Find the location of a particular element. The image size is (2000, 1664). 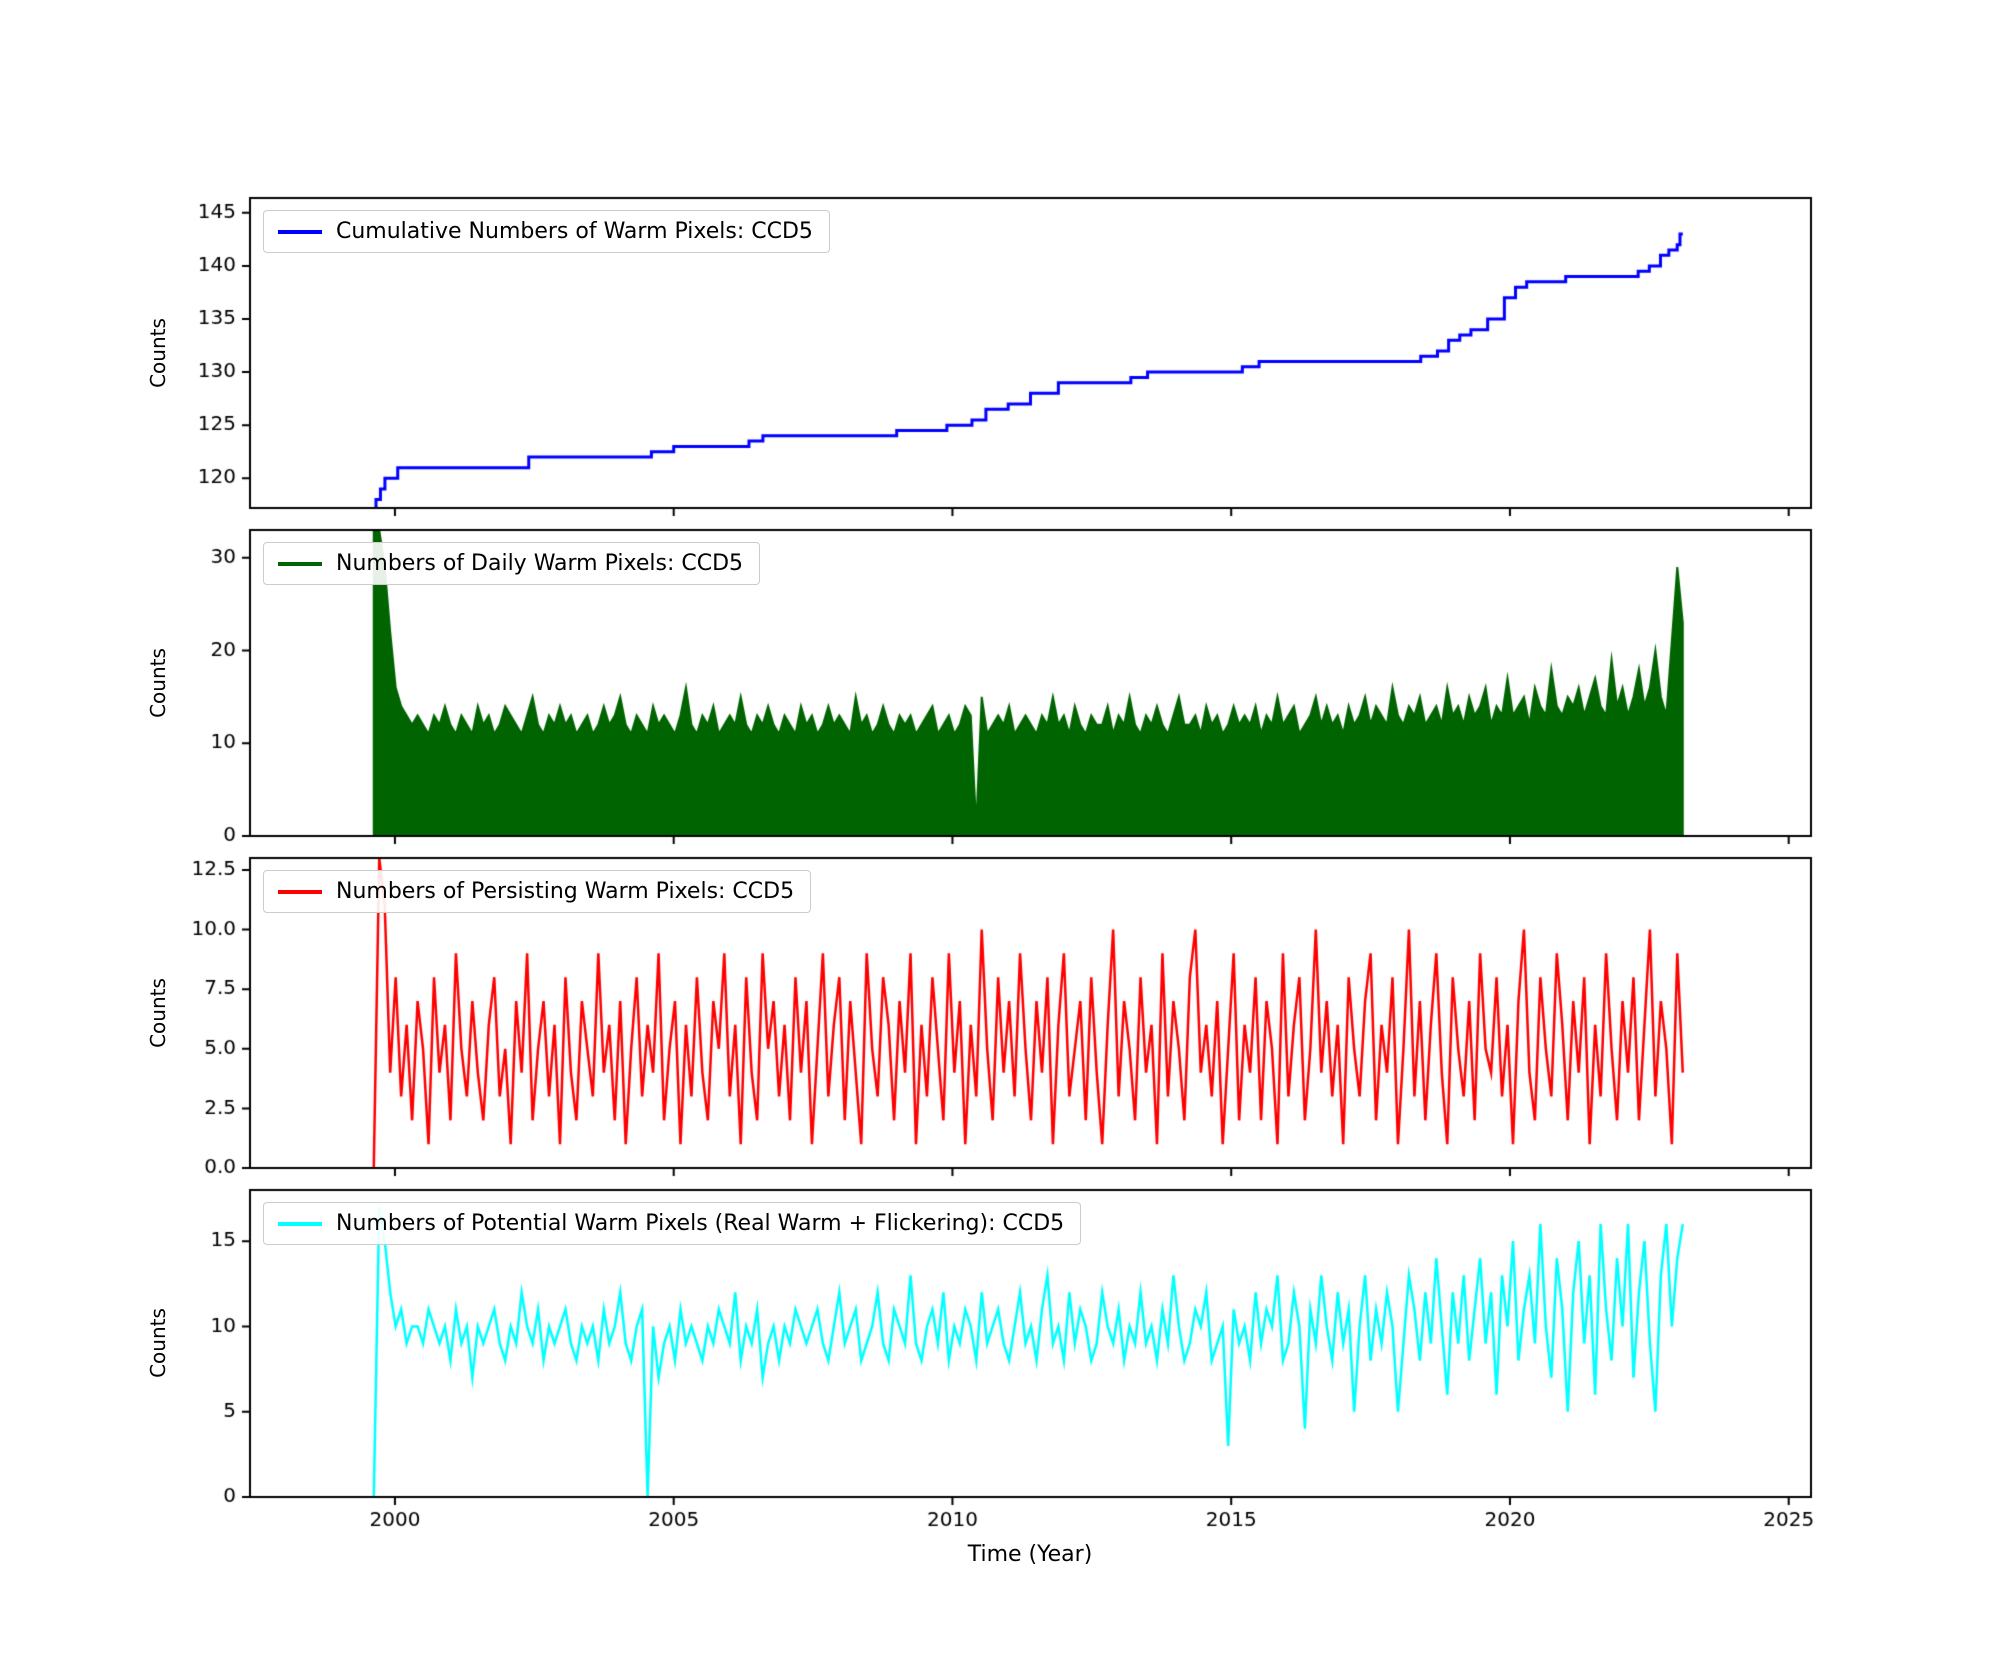

legend-label: Numbers of Daily Warm Pixels: CCD5 is located at coordinates (540, 563).